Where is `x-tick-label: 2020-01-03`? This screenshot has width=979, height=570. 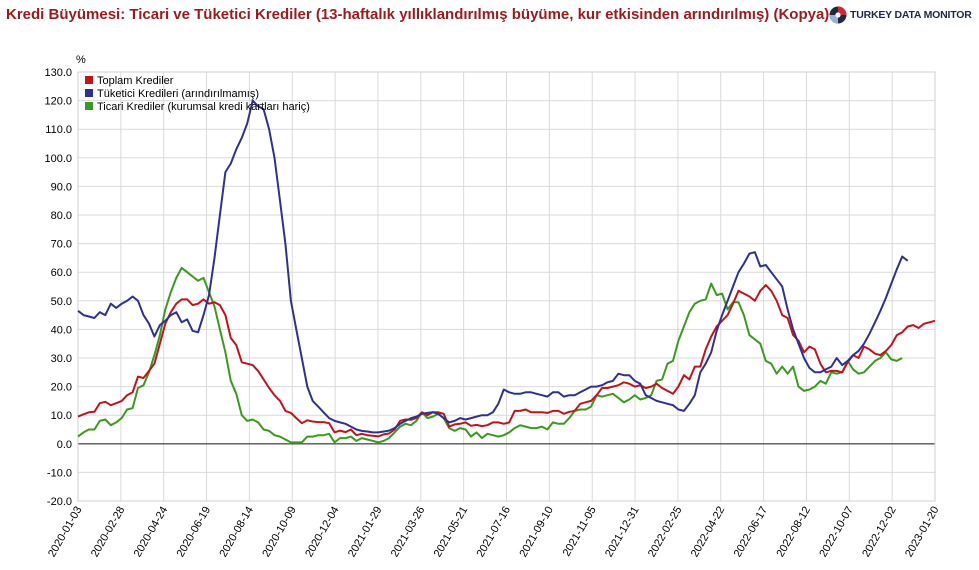 x-tick-label: 2020-01-03 is located at coordinates (65, 532).